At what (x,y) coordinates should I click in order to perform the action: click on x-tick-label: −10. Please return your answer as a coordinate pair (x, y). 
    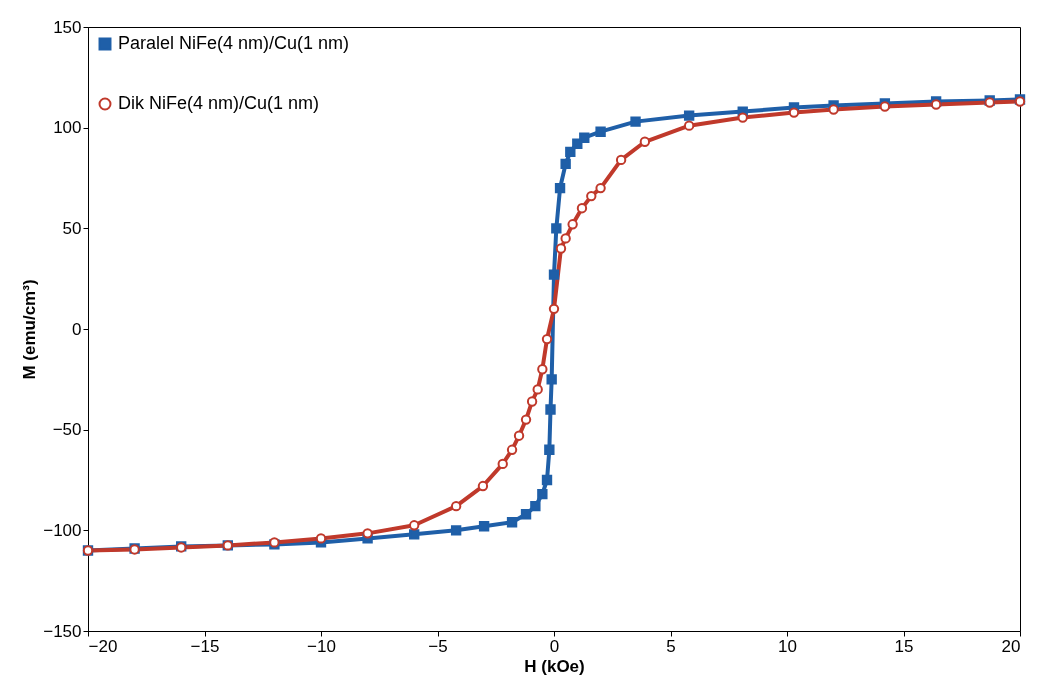
    Looking at the image, I should click on (321, 646).